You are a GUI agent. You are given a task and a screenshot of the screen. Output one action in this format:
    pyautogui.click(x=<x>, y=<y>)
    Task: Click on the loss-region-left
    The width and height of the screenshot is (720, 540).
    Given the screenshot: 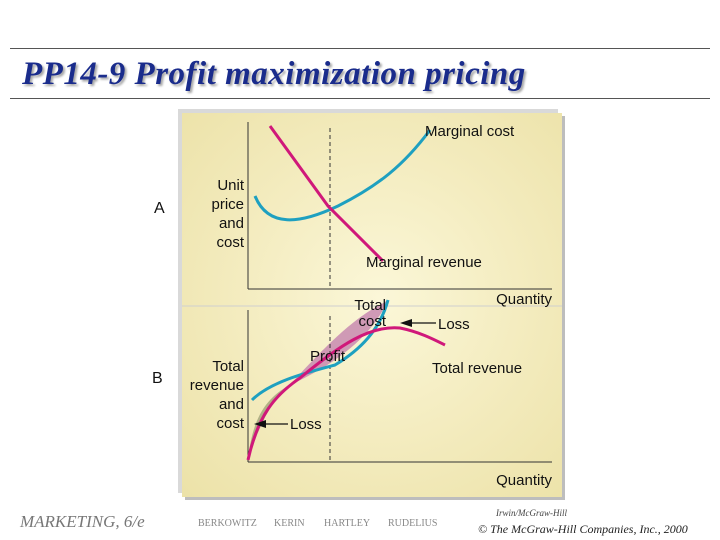 What is the action you would take?
    pyautogui.click(x=269, y=422)
    